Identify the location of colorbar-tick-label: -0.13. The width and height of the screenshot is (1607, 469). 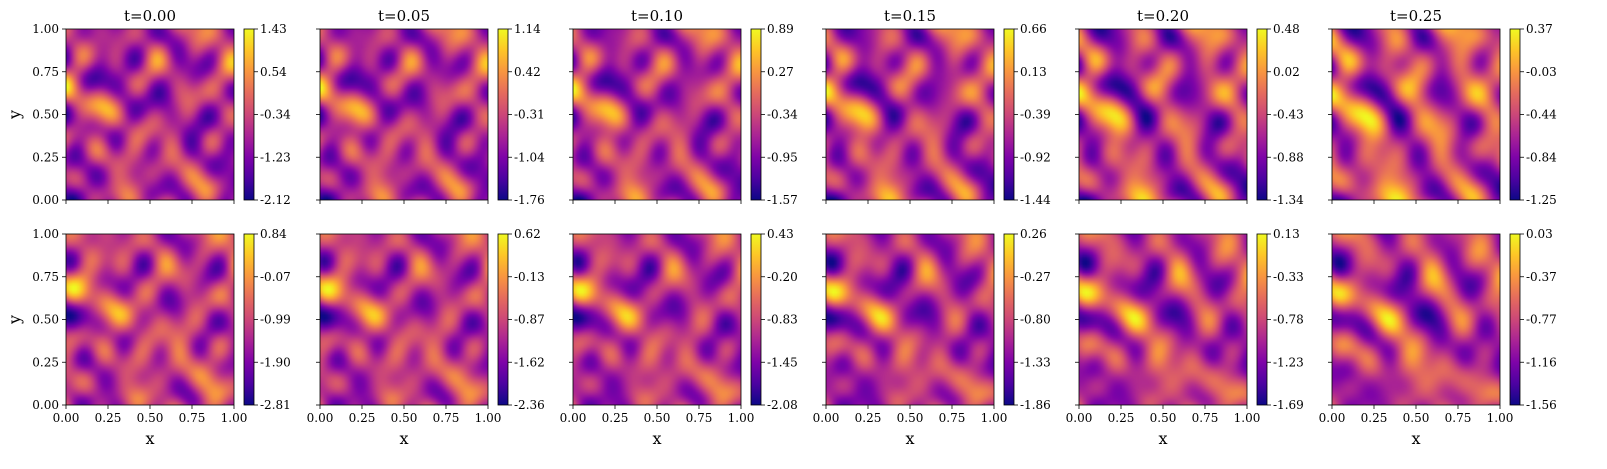
(529, 277).